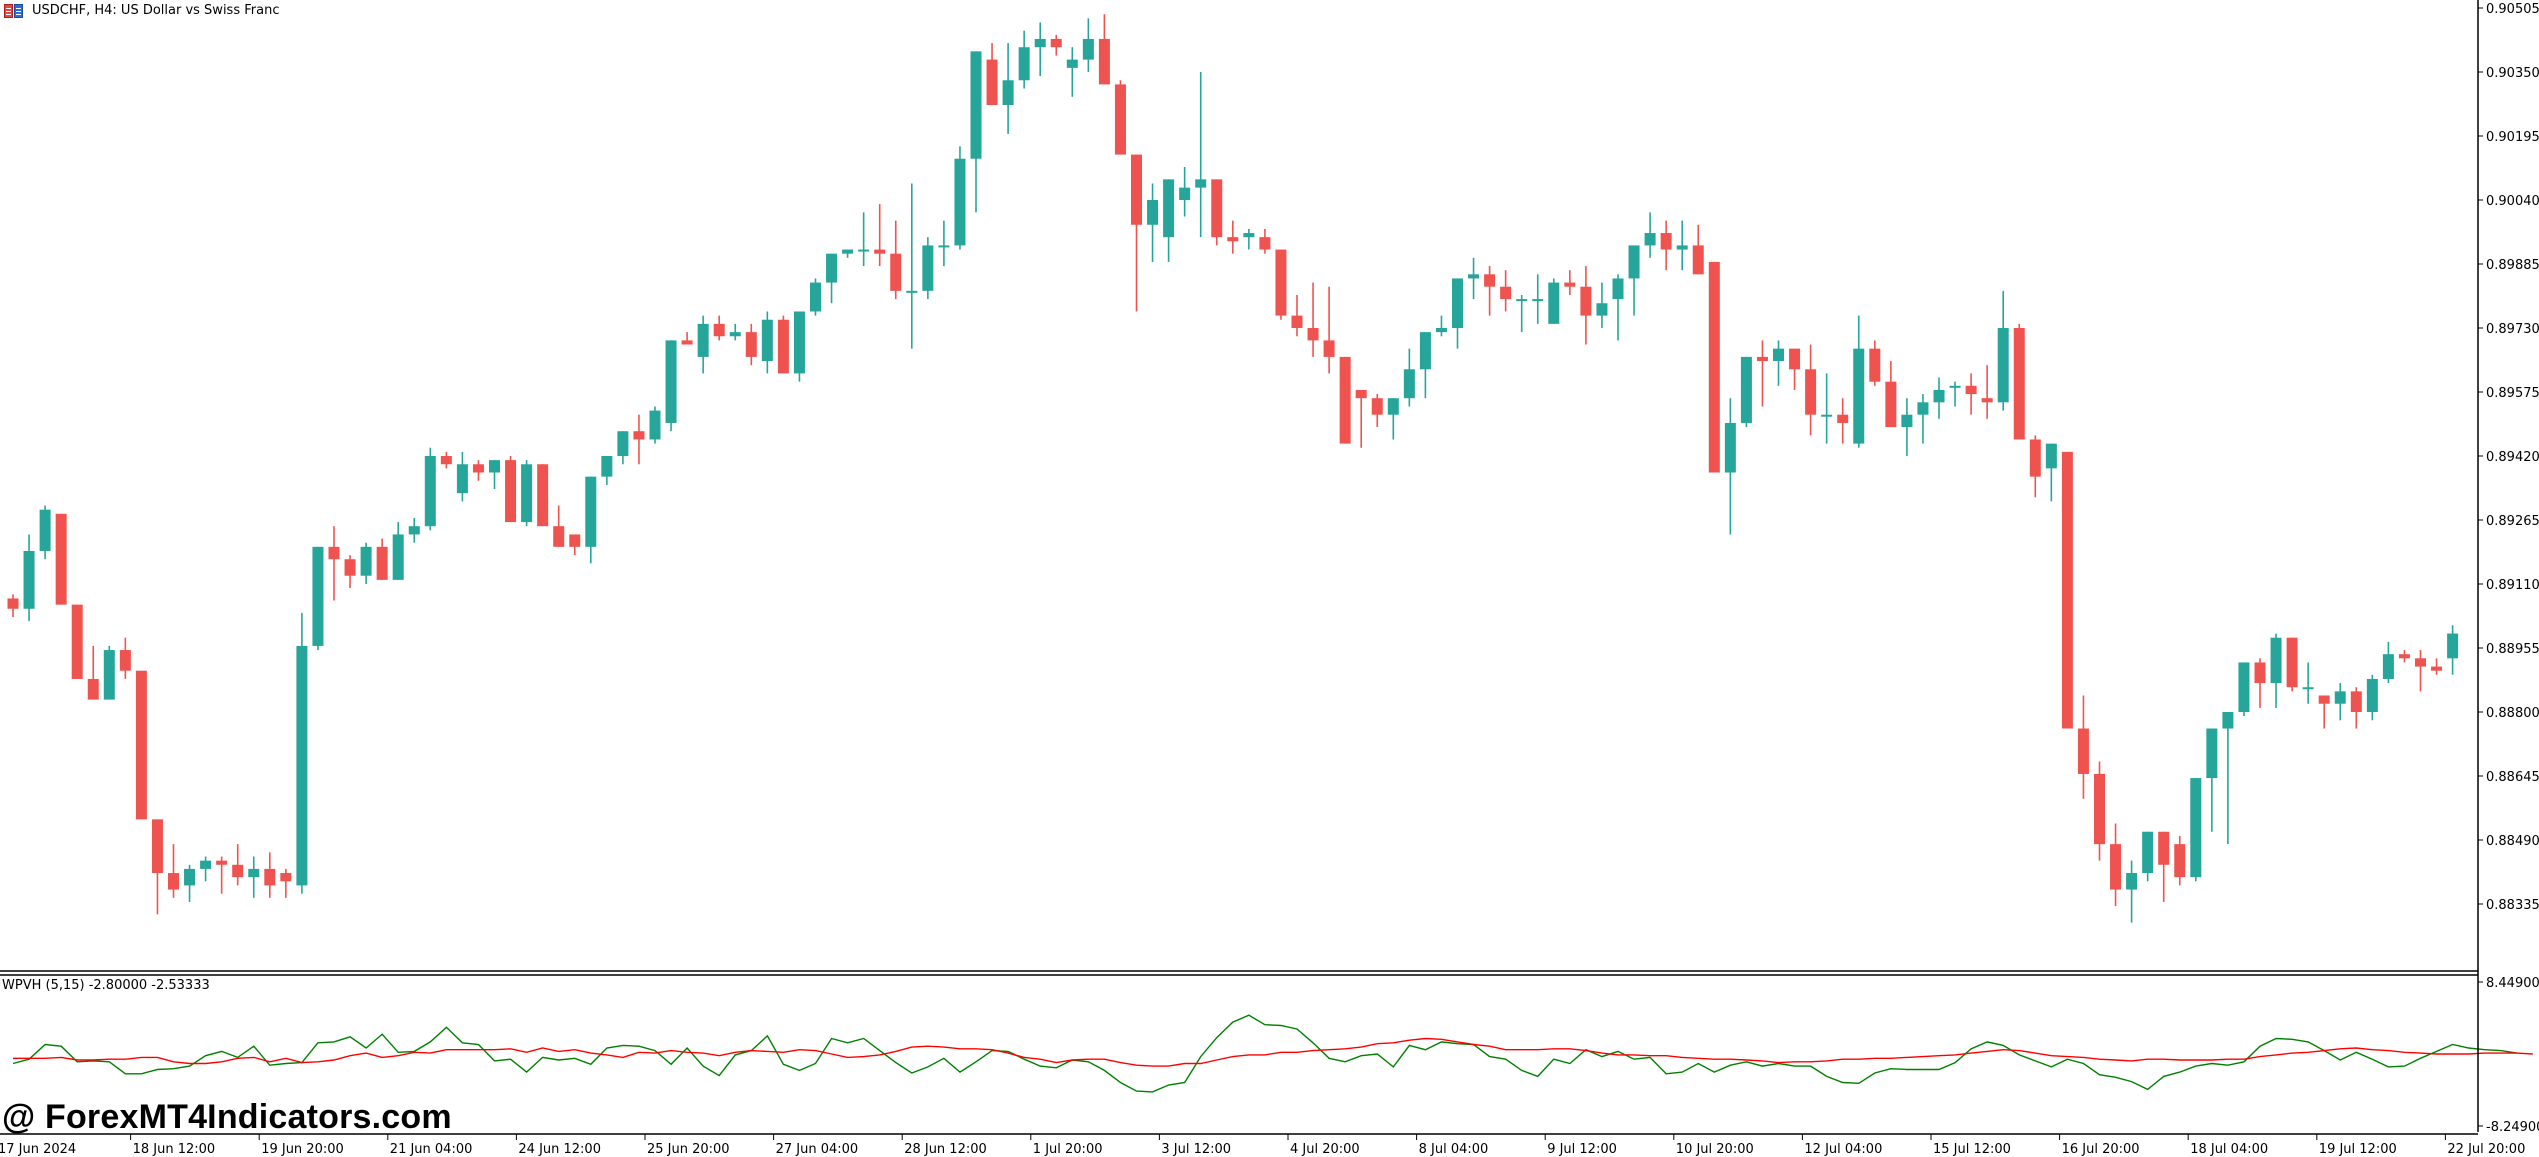 The image size is (2539, 1157). I want to click on price-tick-label: 0.88955, so click(2512, 649).